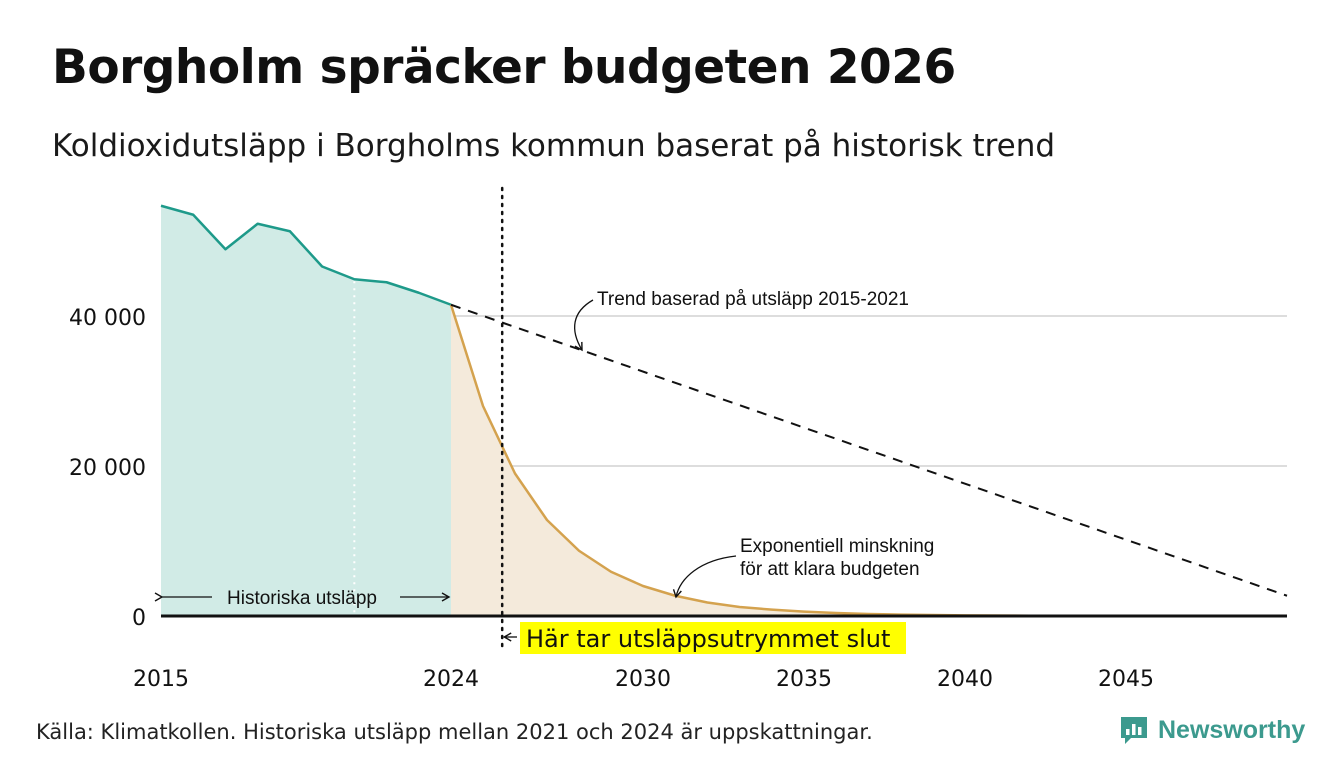 The width and height of the screenshot is (1340, 780). I want to click on budget-end-highlight, so click(713, 638).